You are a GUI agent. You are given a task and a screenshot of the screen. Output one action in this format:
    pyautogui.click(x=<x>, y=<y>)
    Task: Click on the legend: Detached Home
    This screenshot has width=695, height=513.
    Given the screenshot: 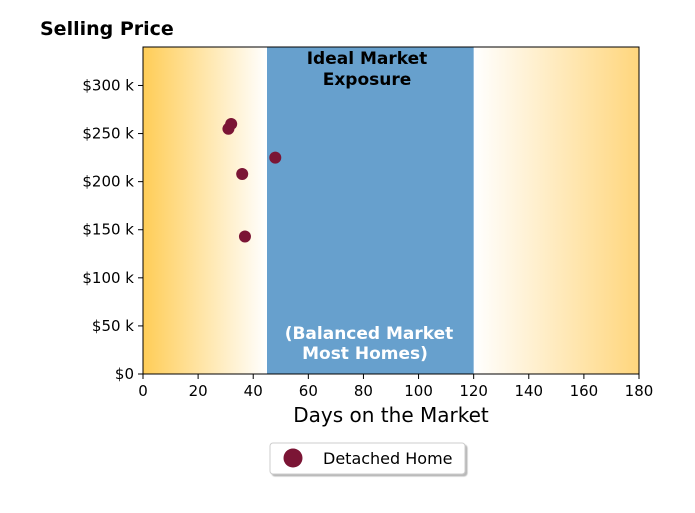 What is the action you would take?
    pyautogui.click(x=367, y=458)
    